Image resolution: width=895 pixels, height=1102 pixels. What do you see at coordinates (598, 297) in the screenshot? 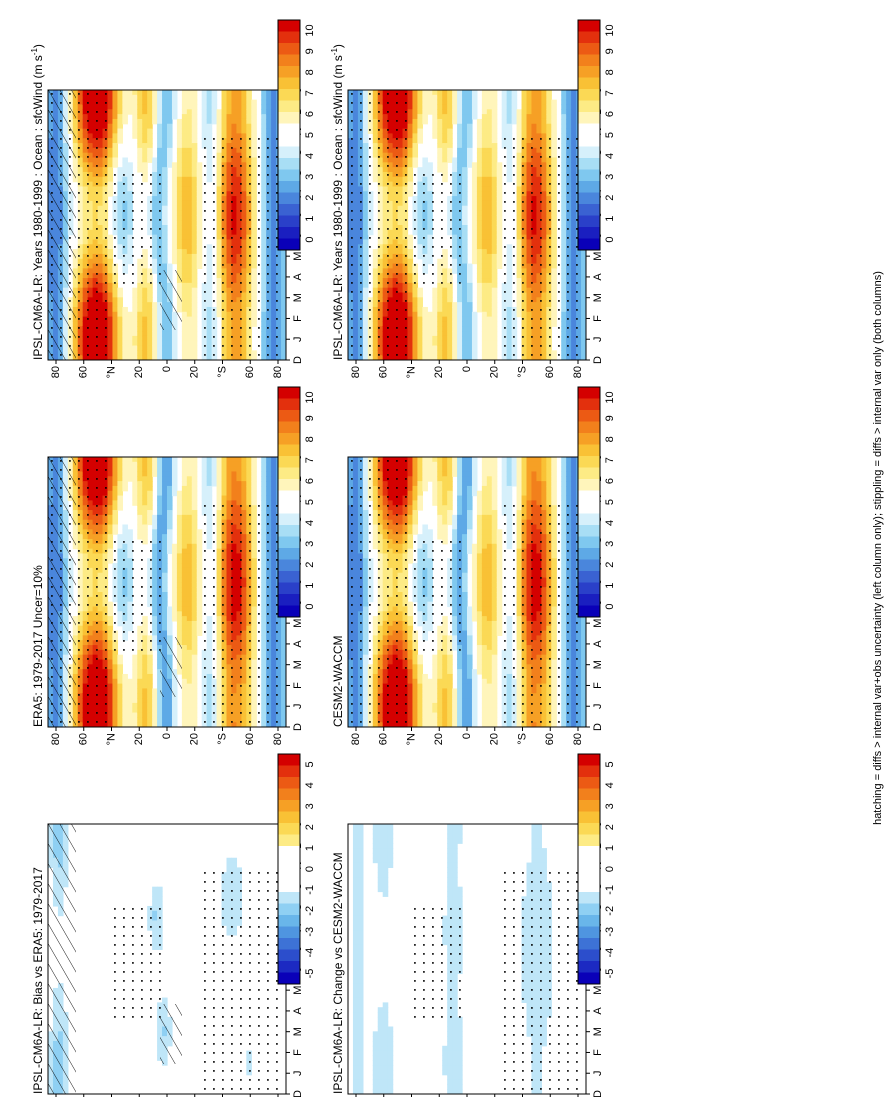
I see `month-label: M` at bounding box center [598, 297].